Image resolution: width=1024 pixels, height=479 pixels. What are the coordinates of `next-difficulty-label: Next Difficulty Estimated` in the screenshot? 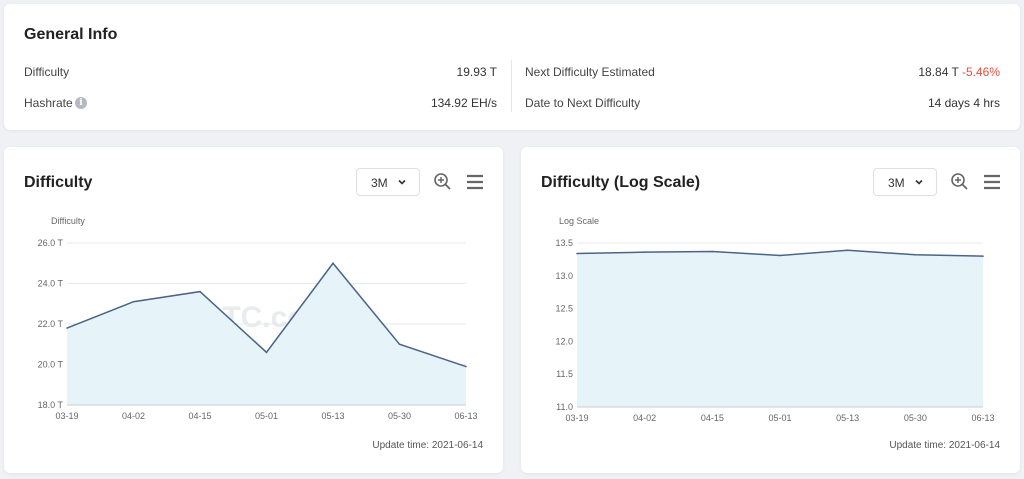 It's located at (590, 72).